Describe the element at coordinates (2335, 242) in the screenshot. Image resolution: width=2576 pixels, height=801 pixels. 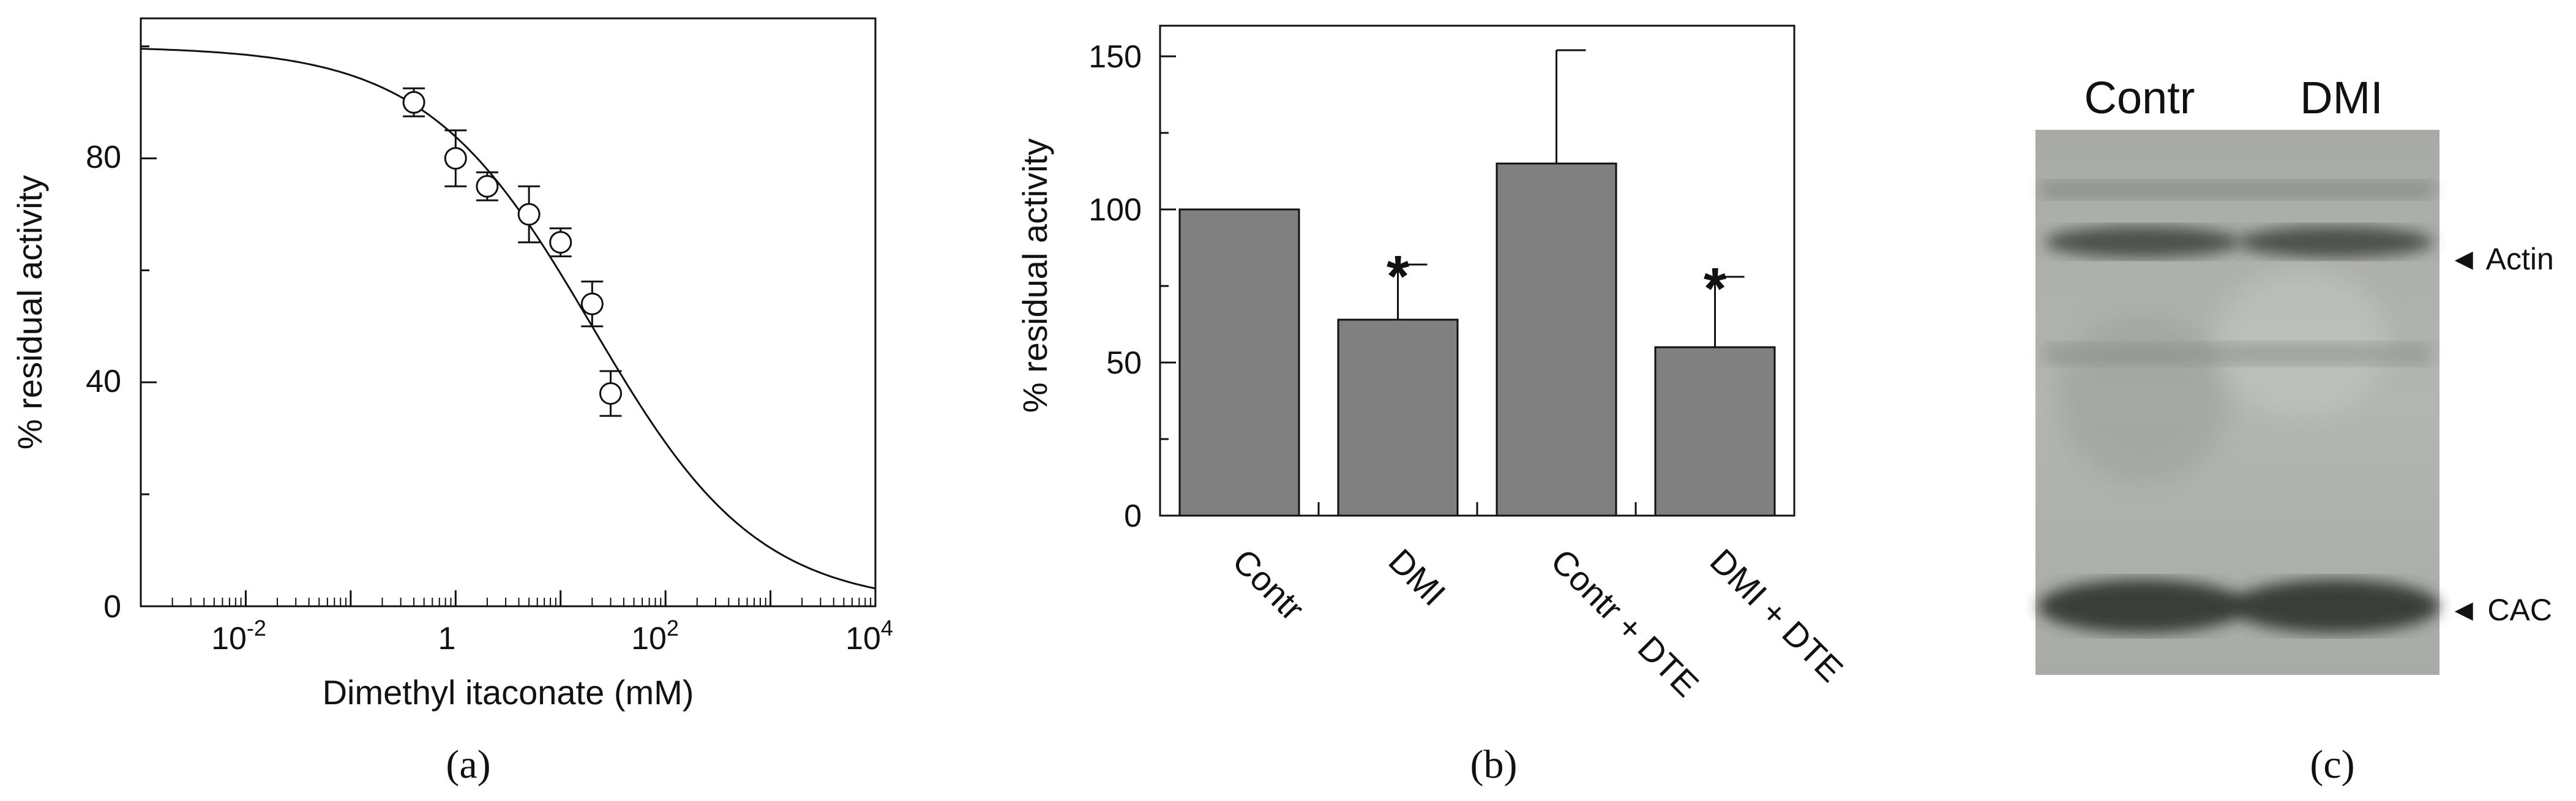
I see `actin-band-dmi` at that location.